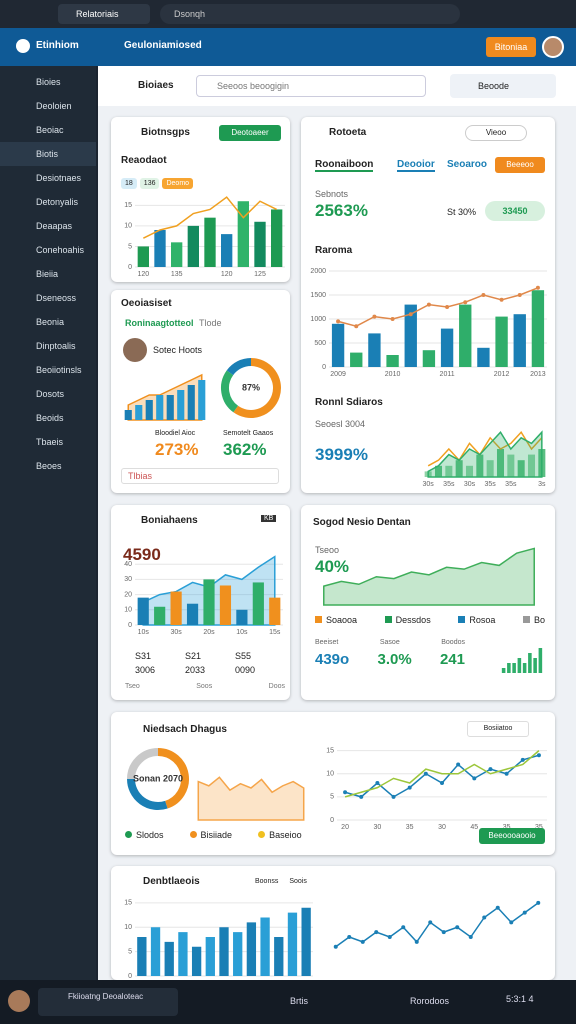  What do you see at coordinates (209, 632) in the screenshot?
I see `x-tick-label: 20s` at bounding box center [209, 632].